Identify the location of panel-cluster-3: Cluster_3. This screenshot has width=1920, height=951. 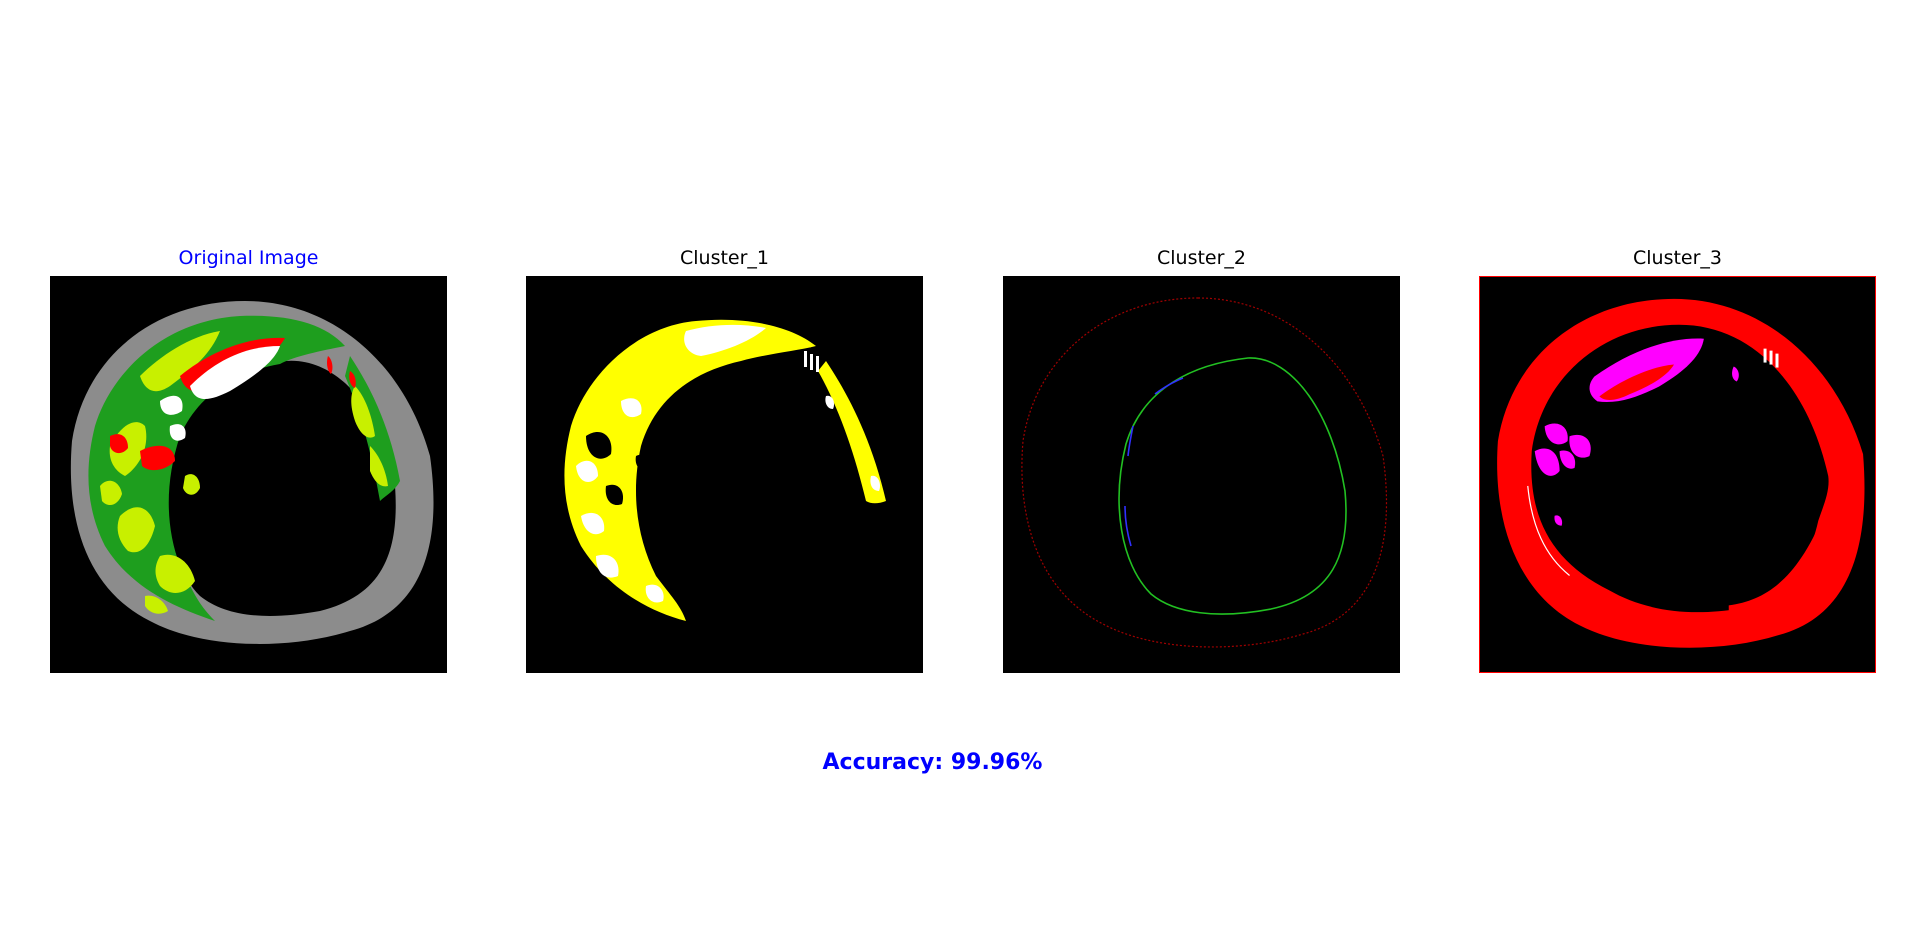
(1677, 461).